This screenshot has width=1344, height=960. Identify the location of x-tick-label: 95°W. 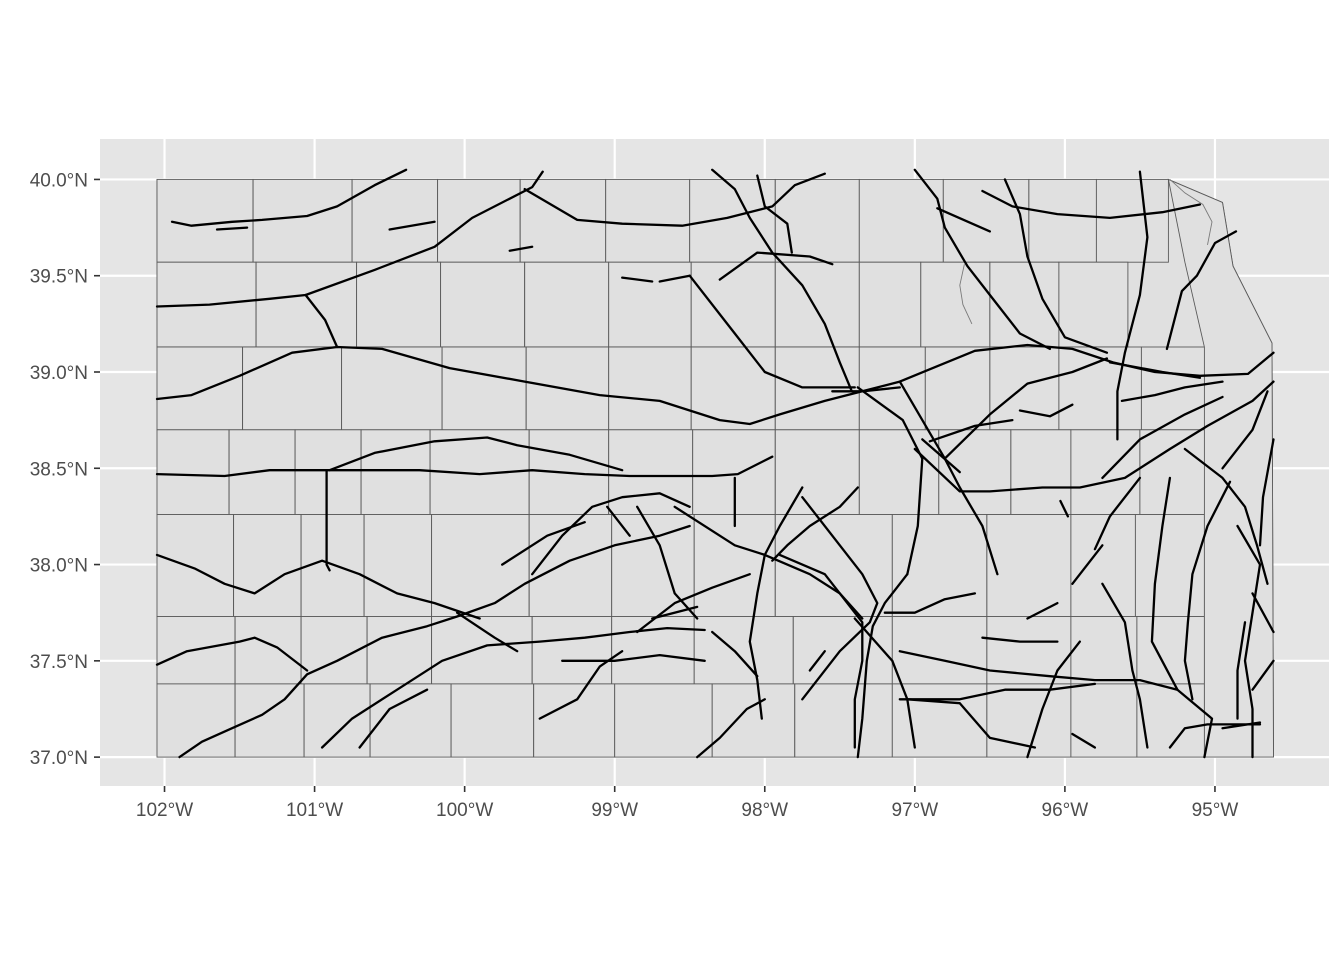
(1215, 810).